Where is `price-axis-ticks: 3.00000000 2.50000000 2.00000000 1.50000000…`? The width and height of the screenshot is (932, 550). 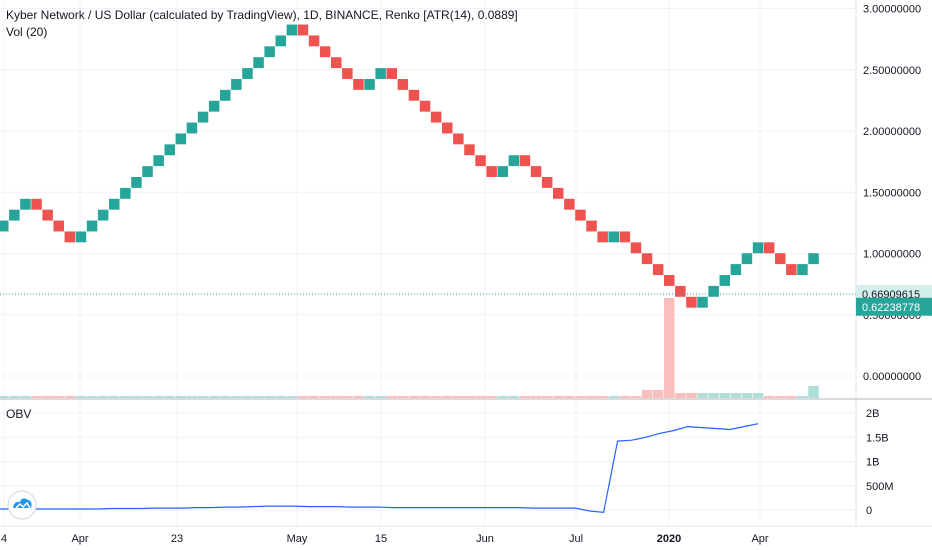
price-axis-ticks: 3.00000000 2.50000000 2.00000000 1.50000000… is located at coordinates (892, 194).